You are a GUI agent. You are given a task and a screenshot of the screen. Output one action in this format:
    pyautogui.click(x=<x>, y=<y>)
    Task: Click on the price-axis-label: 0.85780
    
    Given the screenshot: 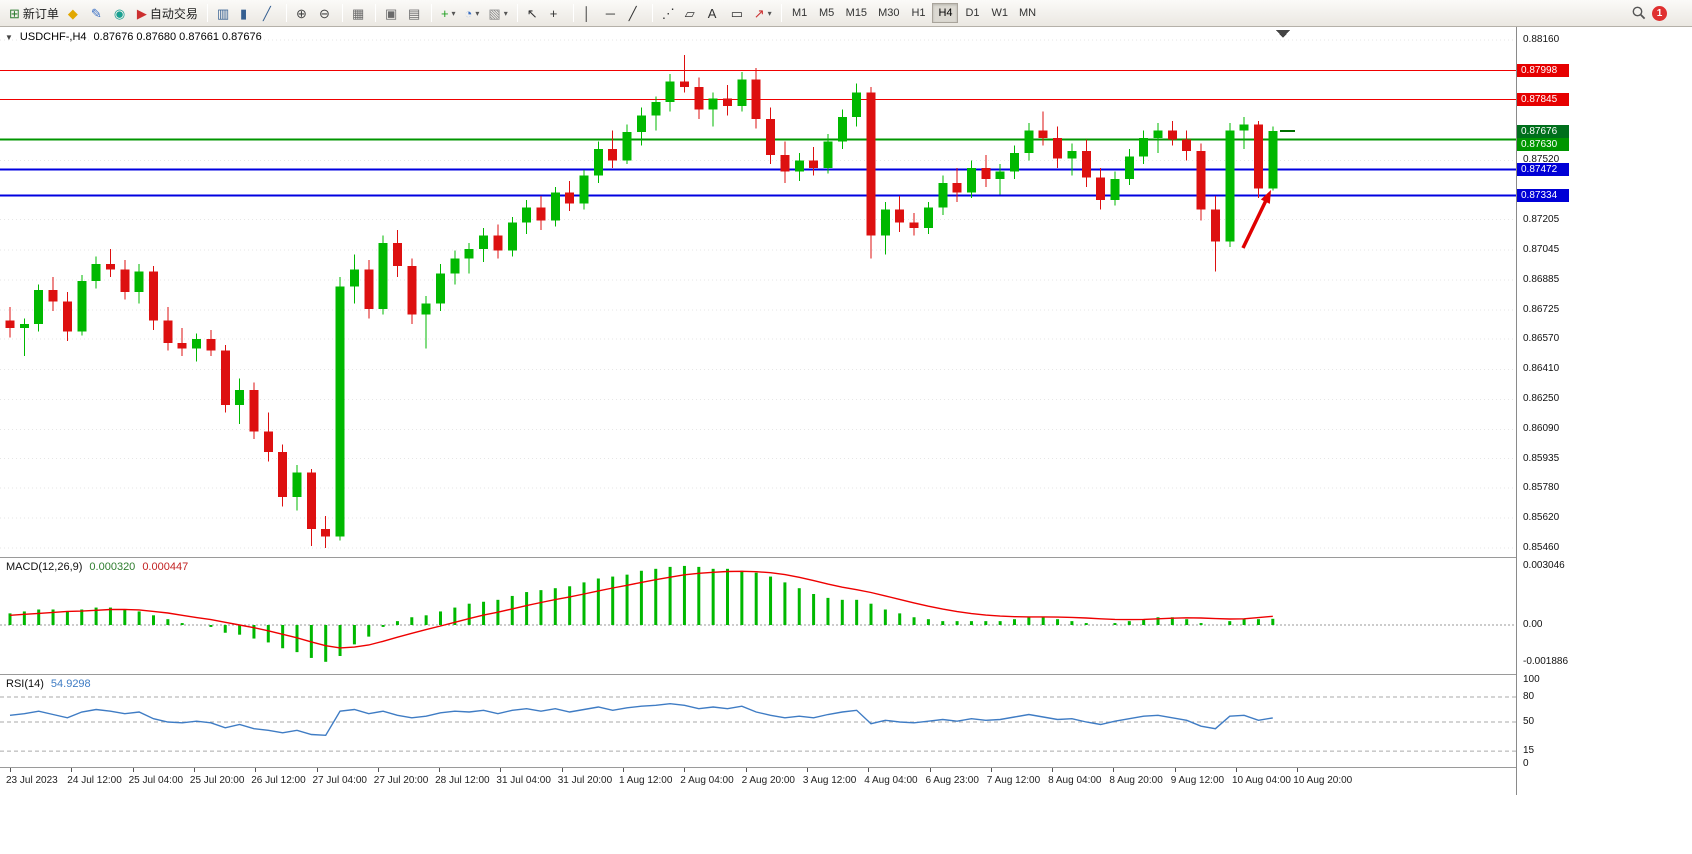 What is the action you would take?
    pyautogui.click(x=1541, y=487)
    